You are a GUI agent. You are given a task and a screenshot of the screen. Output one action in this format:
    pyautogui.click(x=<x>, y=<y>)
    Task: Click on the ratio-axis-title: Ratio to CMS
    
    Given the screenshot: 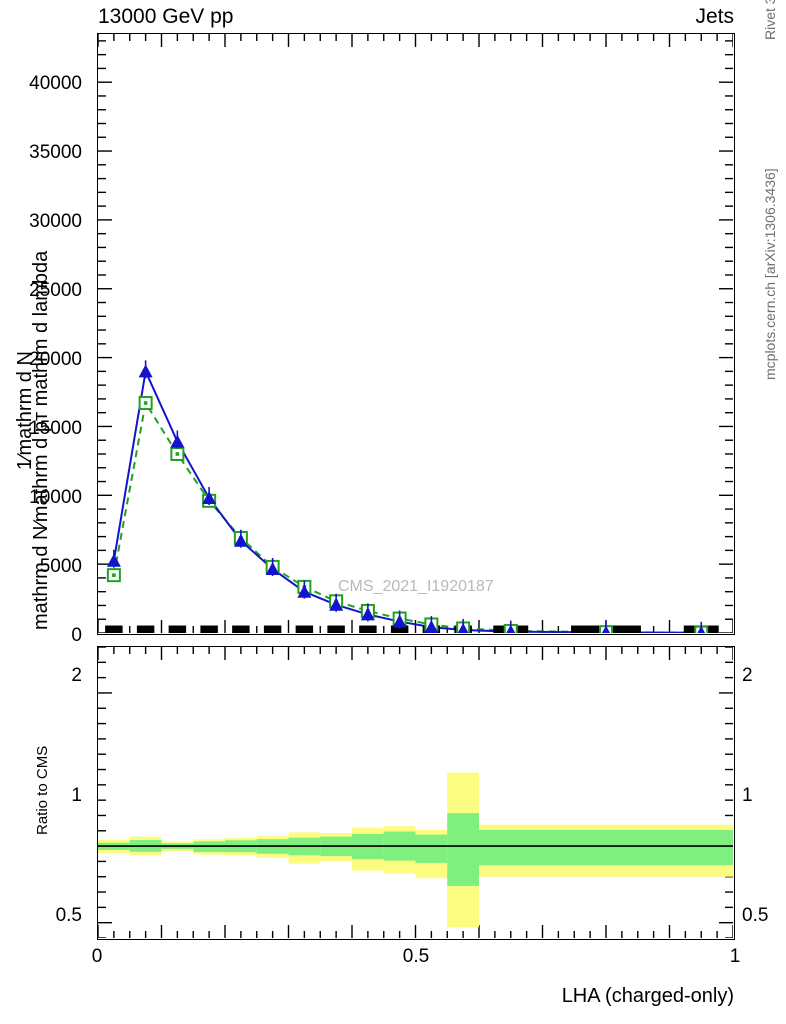 What is the action you would take?
    pyautogui.click(x=42, y=790)
    